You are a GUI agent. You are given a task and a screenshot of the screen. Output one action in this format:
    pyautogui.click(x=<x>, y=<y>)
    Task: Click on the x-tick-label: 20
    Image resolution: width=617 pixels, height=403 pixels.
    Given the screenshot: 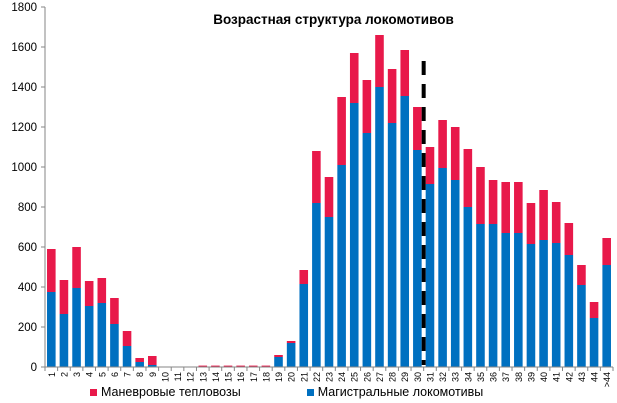 What is the action you would take?
    pyautogui.click(x=292, y=377)
    